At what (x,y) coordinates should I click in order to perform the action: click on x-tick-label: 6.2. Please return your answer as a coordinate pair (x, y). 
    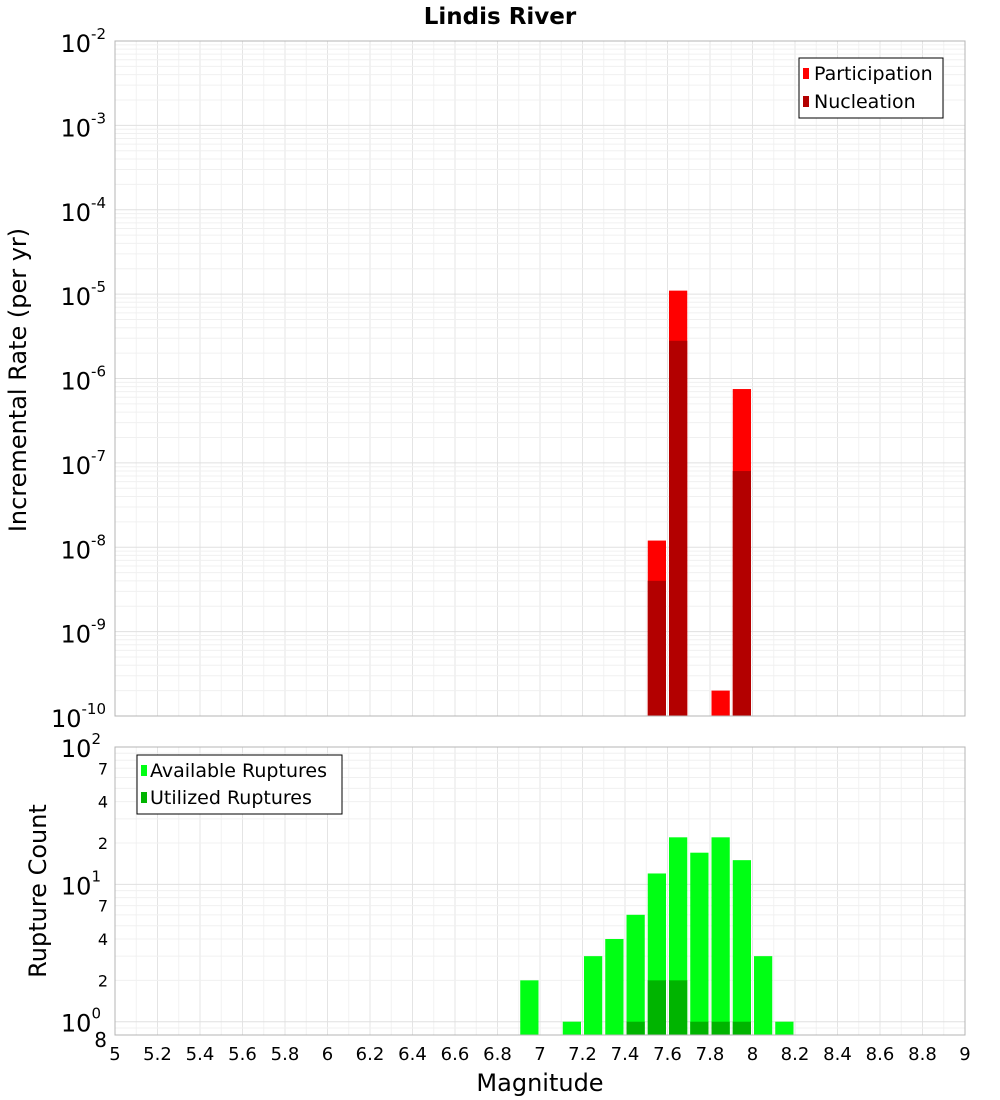
    Looking at the image, I should click on (370, 1054).